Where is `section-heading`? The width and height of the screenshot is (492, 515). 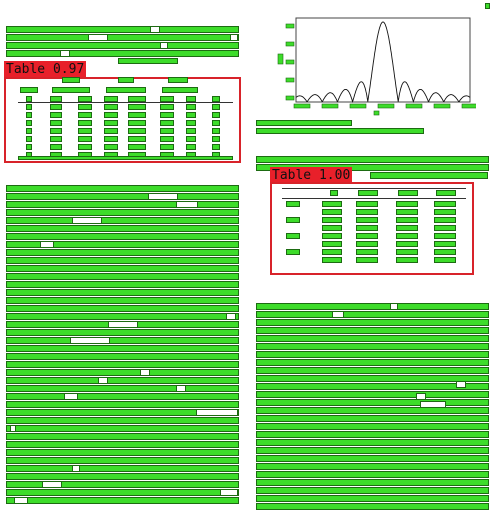 section-heading is located at coordinates (122, 188).